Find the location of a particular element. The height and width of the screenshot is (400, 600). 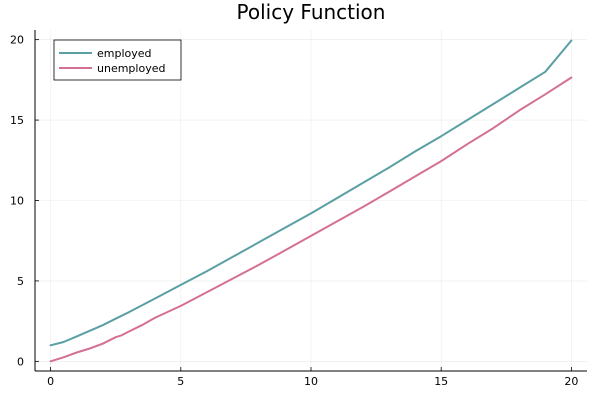

x-tick-label: 0 is located at coordinates (50, 381).